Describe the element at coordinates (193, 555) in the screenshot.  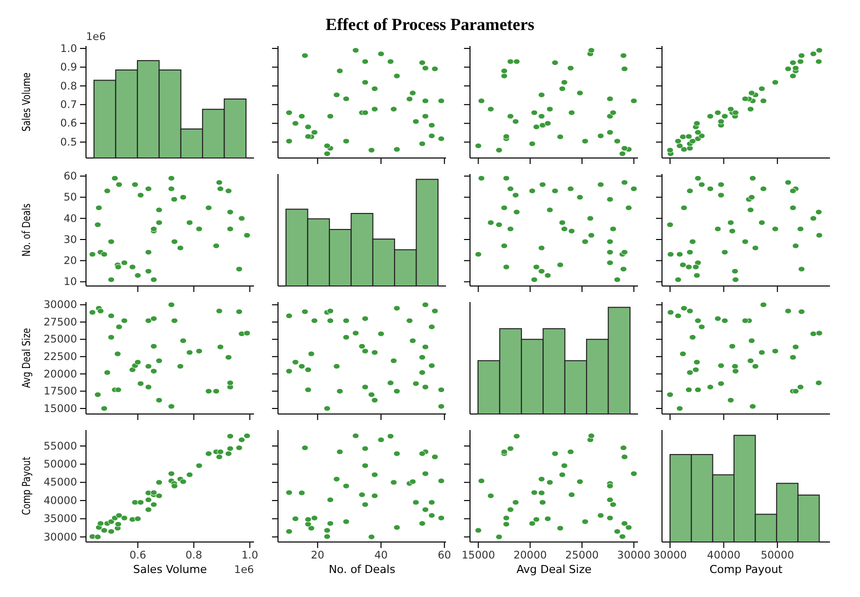
I see `x-tick-label: 0.8` at that location.